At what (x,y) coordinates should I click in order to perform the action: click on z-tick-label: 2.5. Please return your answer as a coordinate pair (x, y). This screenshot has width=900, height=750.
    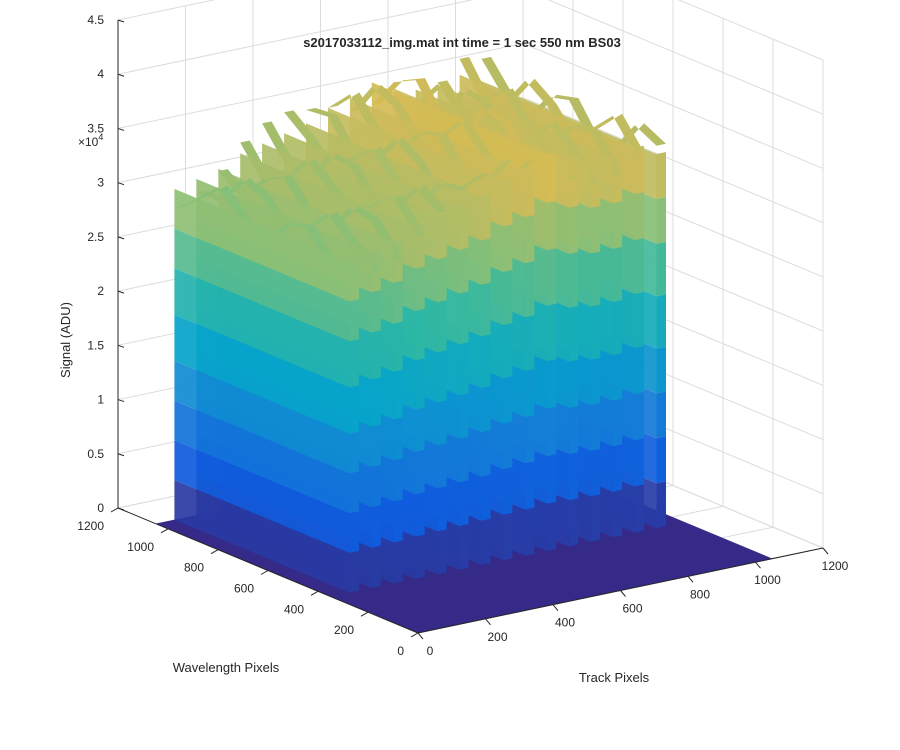
    Looking at the image, I should click on (95, 237).